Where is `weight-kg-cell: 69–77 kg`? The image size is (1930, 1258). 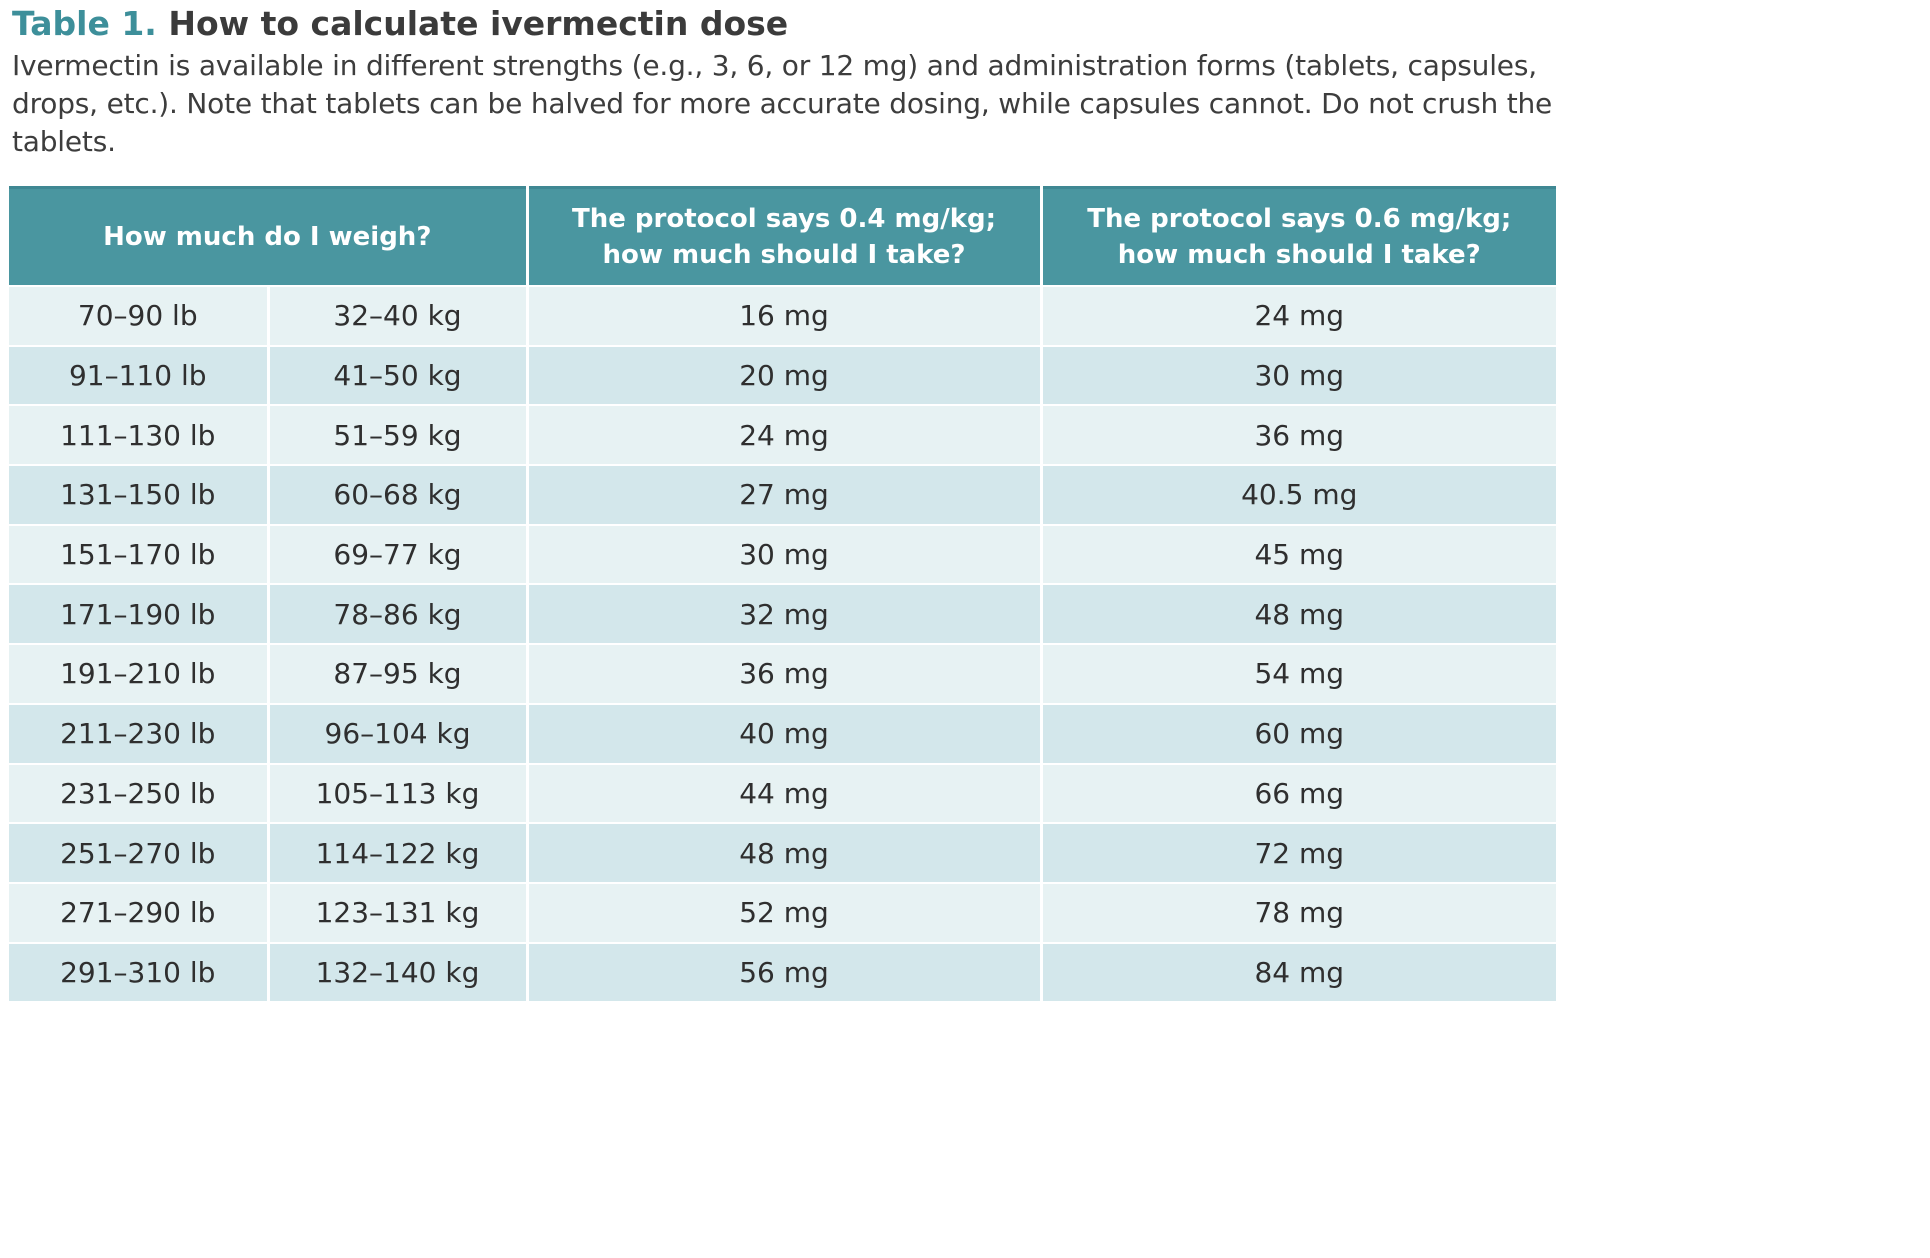 weight-kg-cell: 69–77 kg is located at coordinates (397, 554).